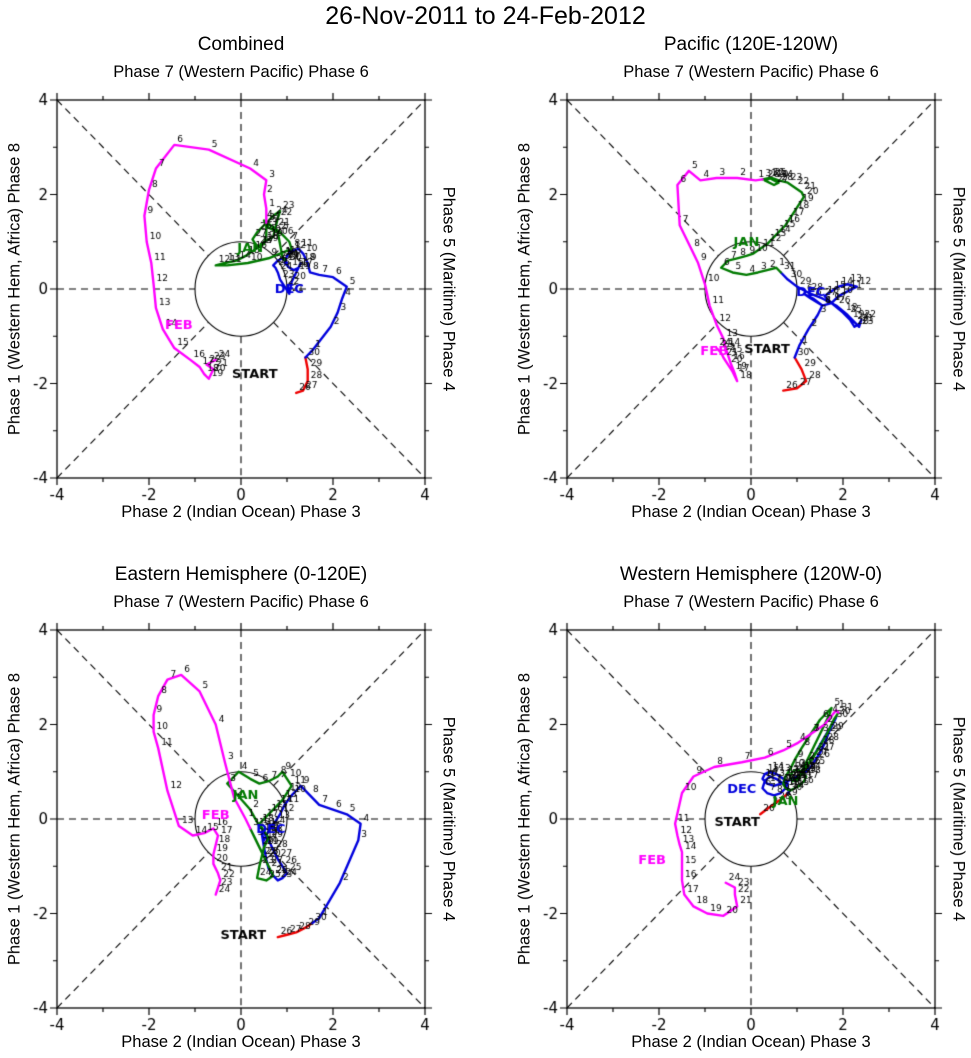  What do you see at coordinates (241, 574) in the screenshot?
I see `panel-title-eastern-hemisphere: Eastern Hemisphere (0-120E)` at bounding box center [241, 574].